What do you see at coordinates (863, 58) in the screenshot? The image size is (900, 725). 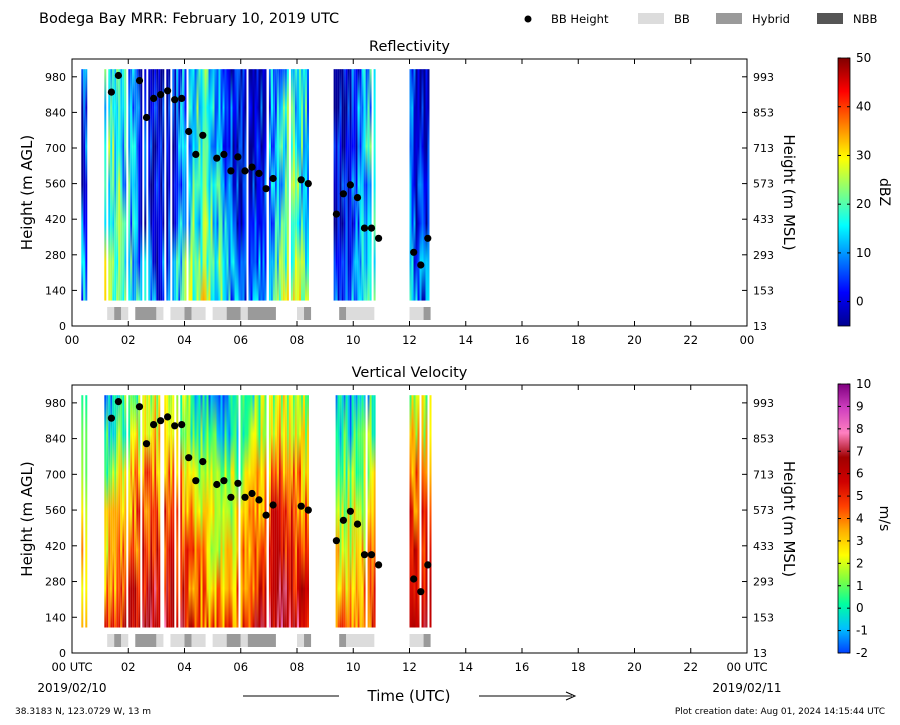 I see `colorbar-tick-label: 50` at bounding box center [863, 58].